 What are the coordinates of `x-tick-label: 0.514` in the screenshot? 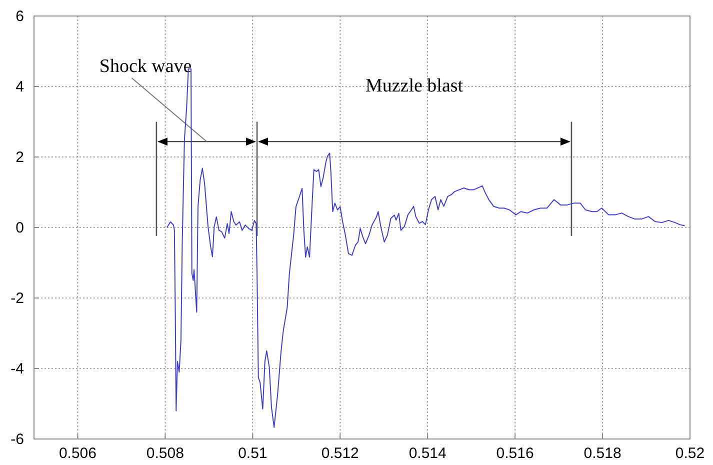 It's located at (427, 453).